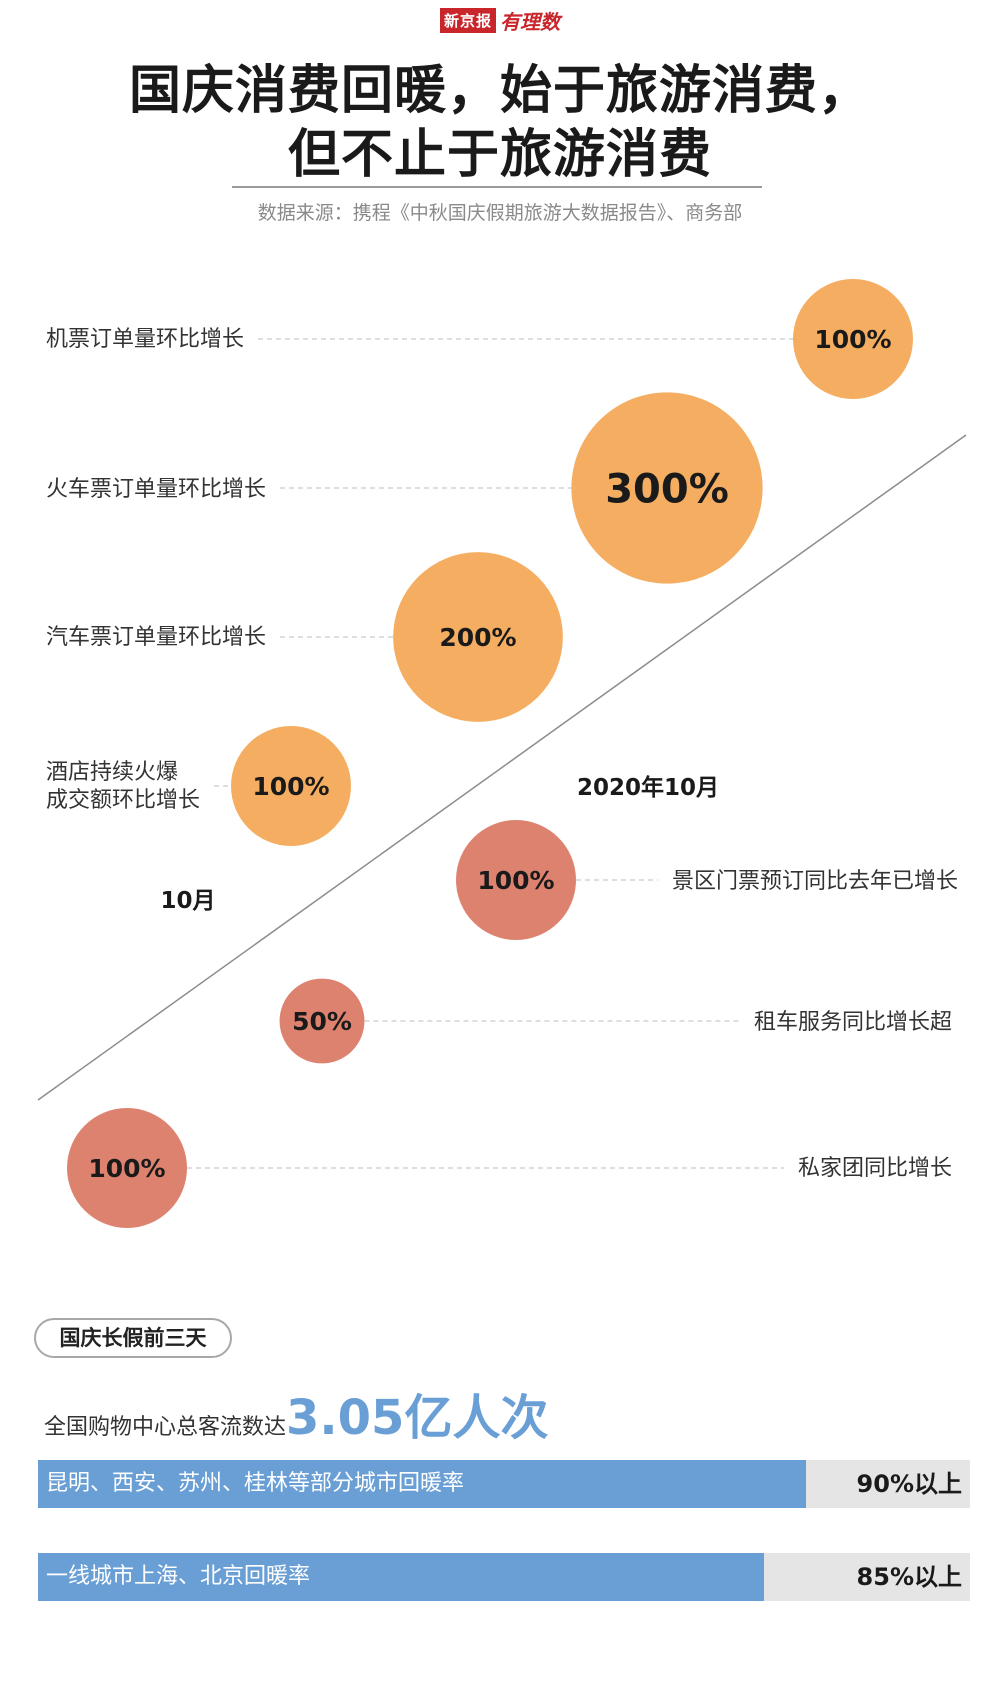 This screenshot has width=1000, height=1688. What do you see at coordinates (648, 787) in the screenshot?
I see `division-label-upper: 2020年10月` at bounding box center [648, 787].